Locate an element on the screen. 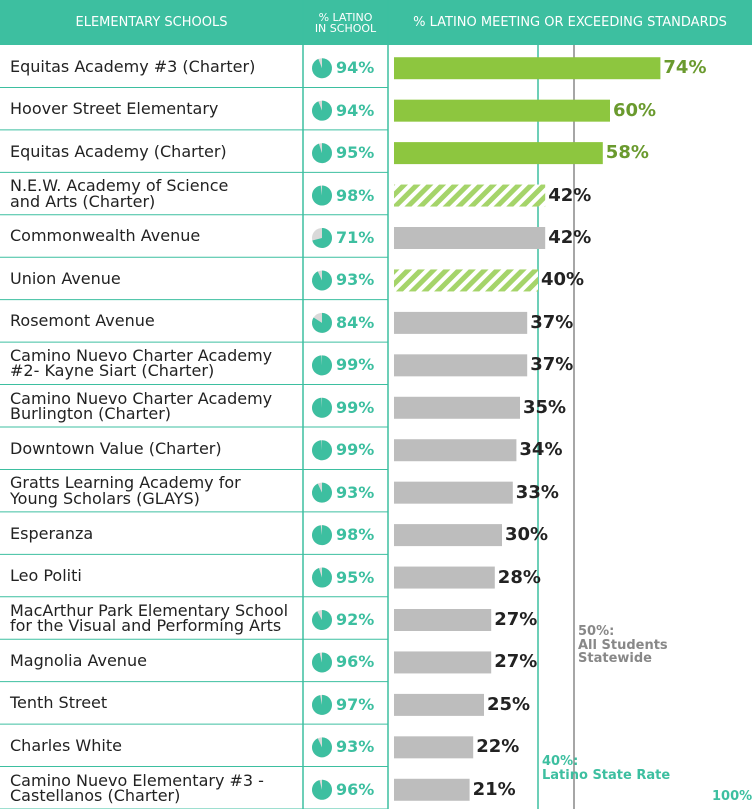  bar-value-label: 25% is located at coordinates (509, 704).